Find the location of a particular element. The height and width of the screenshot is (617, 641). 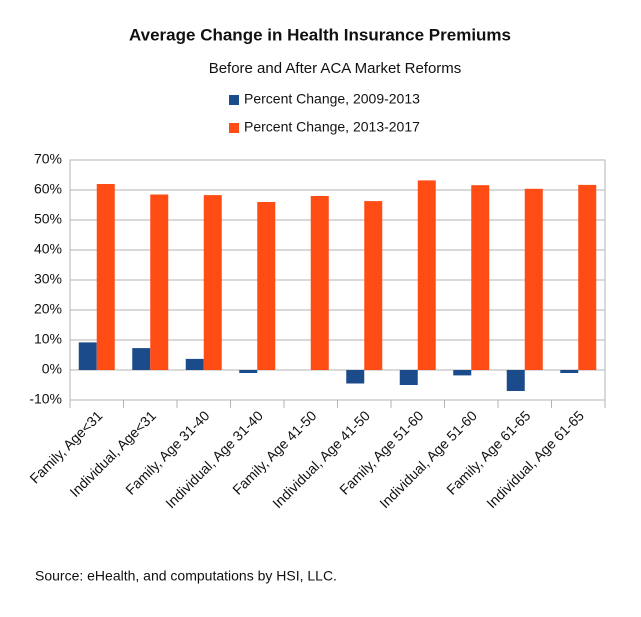

chart-subtitle: Before and After ACA Market Reforms is located at coordinates (335, 68).